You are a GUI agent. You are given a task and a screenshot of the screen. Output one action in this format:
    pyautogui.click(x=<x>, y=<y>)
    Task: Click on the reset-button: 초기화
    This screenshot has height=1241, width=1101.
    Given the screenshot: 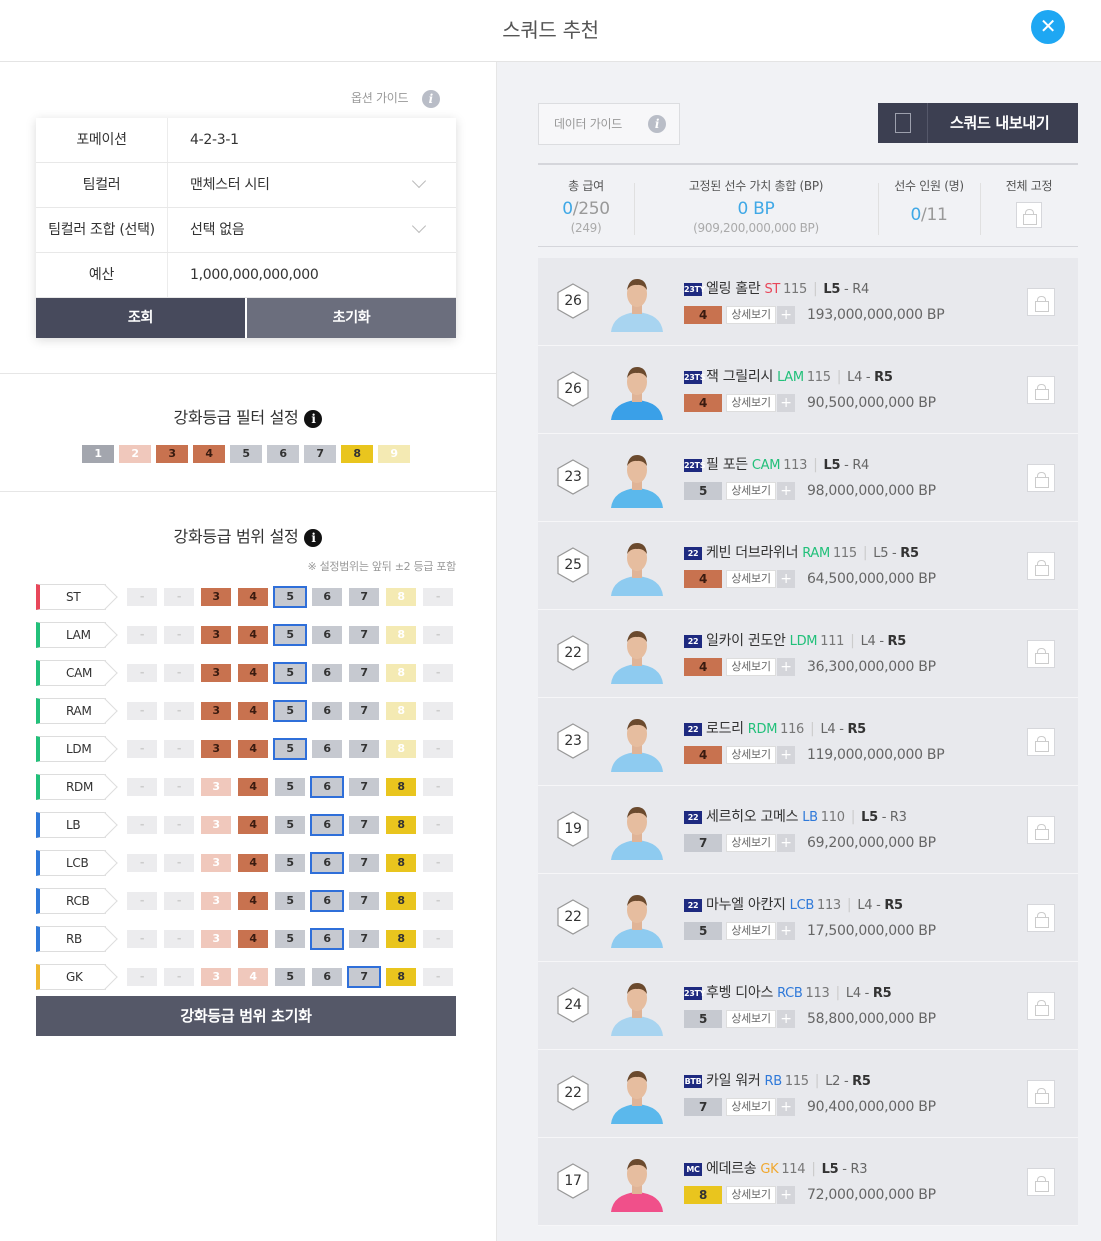 What is the action you would take?
    pyautogui.click(x=351, y=318)
    